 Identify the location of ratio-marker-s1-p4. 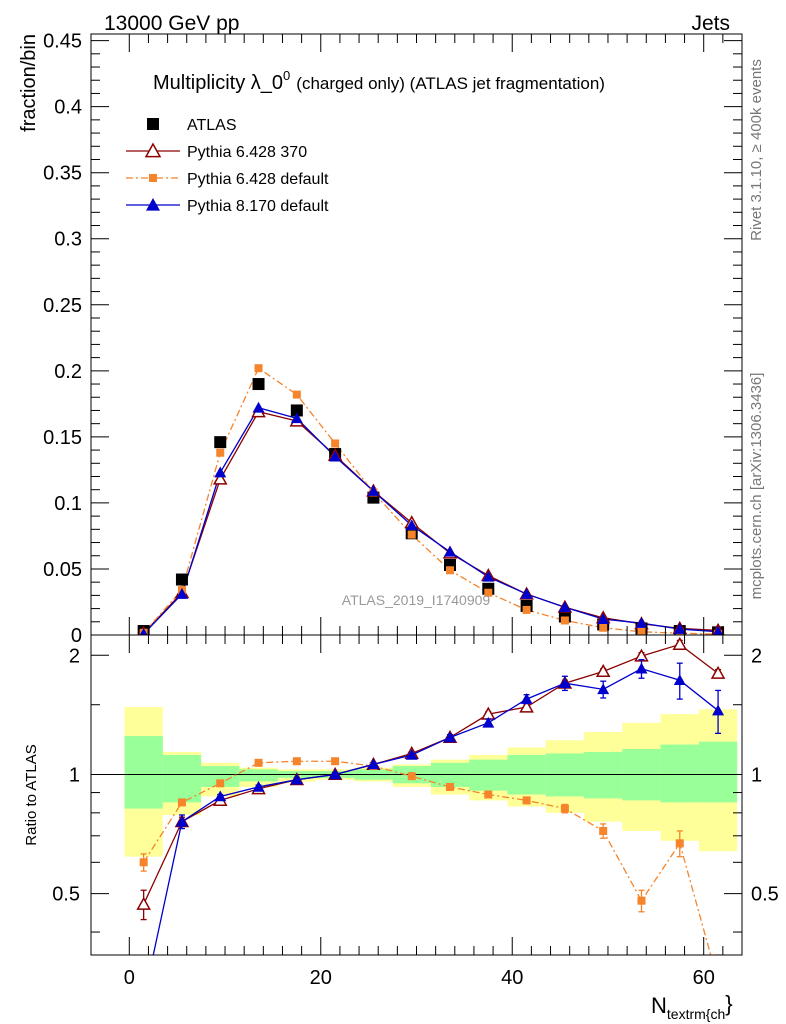
(296, 761).